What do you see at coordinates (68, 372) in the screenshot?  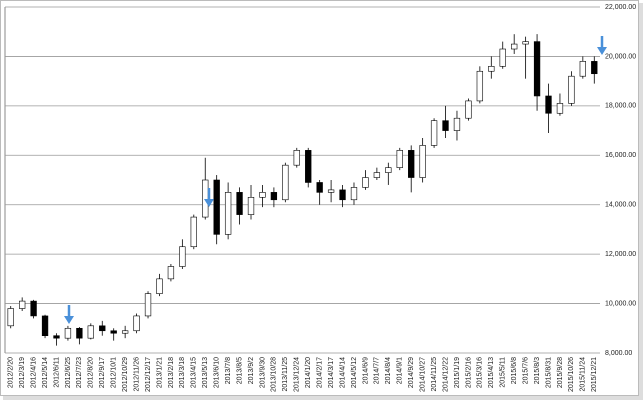 I see `x-tick-label: 2012/6/25` at bounding box center [68, 372].